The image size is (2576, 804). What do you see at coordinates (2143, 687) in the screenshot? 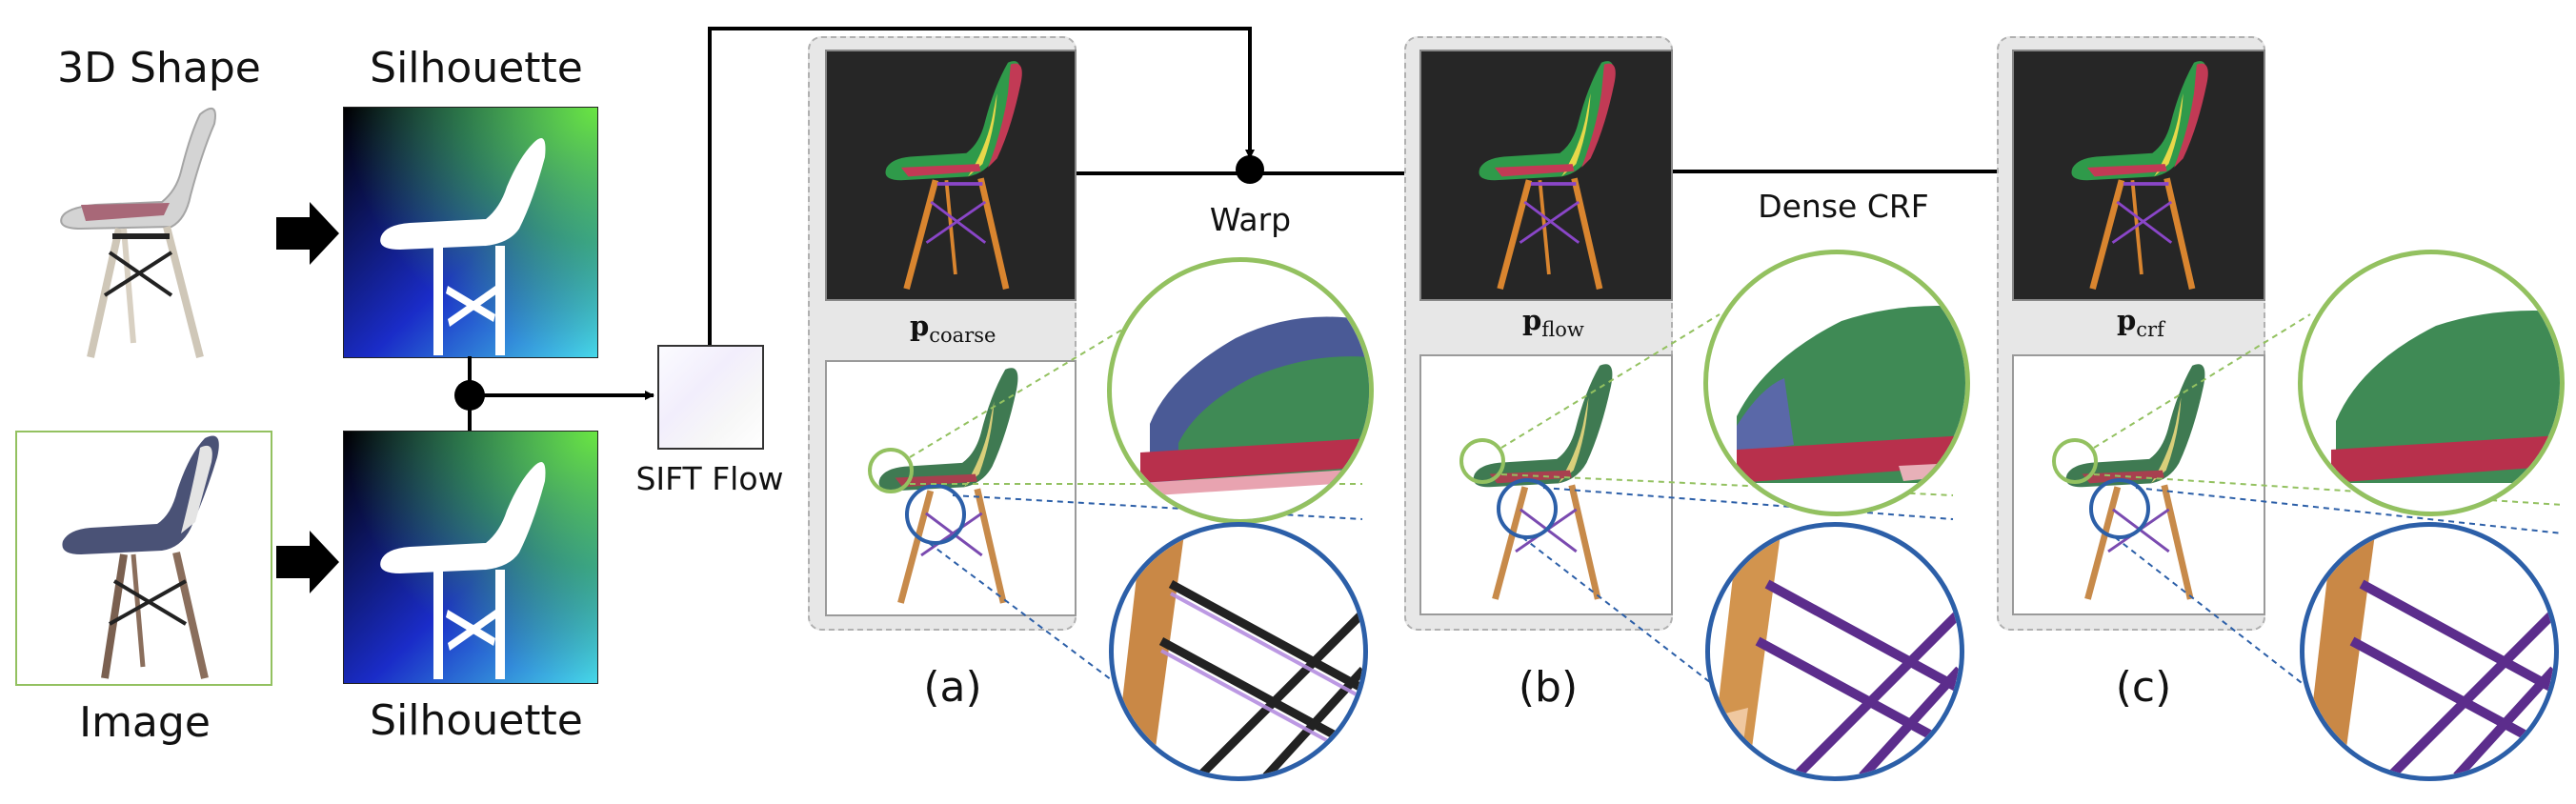
I see `panel-c-letter: (c)` at bounding box center [2143, 687].